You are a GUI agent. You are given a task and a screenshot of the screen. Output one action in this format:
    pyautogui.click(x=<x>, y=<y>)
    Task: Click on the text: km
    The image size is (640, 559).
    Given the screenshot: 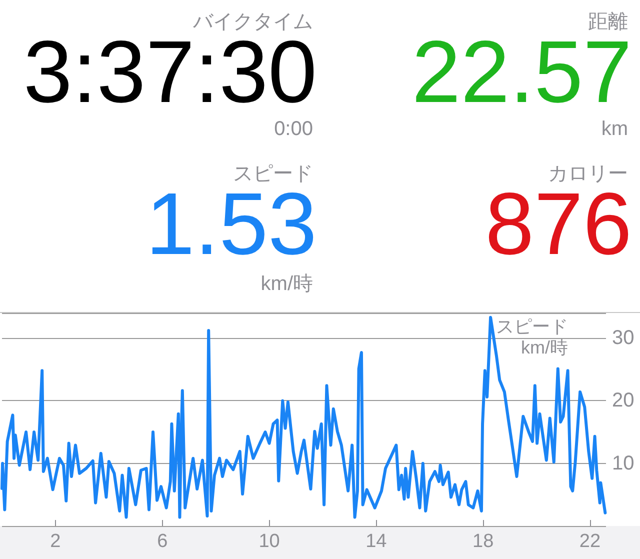 What is the action you would take?
    pyautogui.click(x=614, y=129)
    